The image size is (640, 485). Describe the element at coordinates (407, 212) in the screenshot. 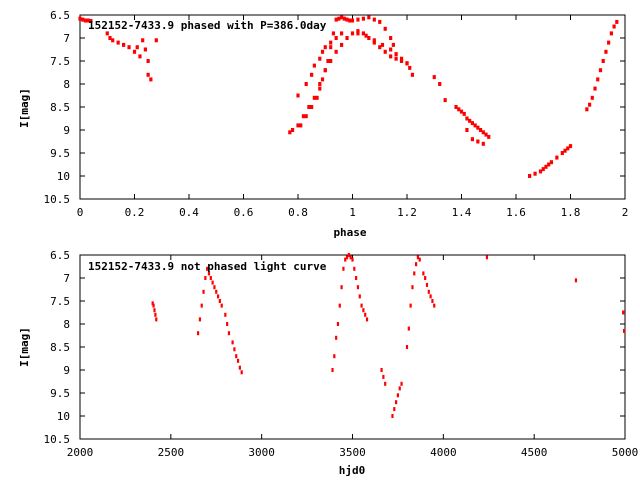

I see `x-tick-label: 1.2` at that location.